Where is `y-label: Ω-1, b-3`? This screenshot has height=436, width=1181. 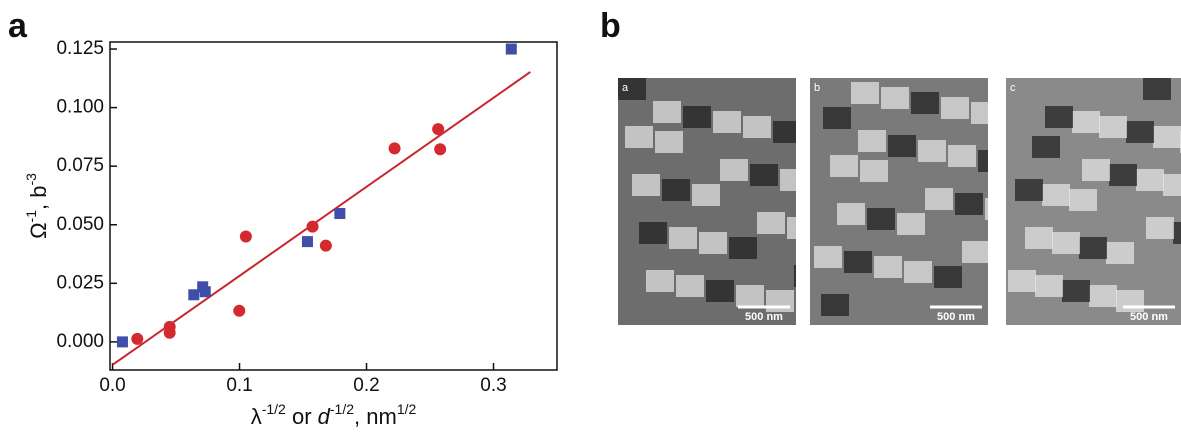
y-label: Ω-1, b-3 is located at coordinates (37, 206).